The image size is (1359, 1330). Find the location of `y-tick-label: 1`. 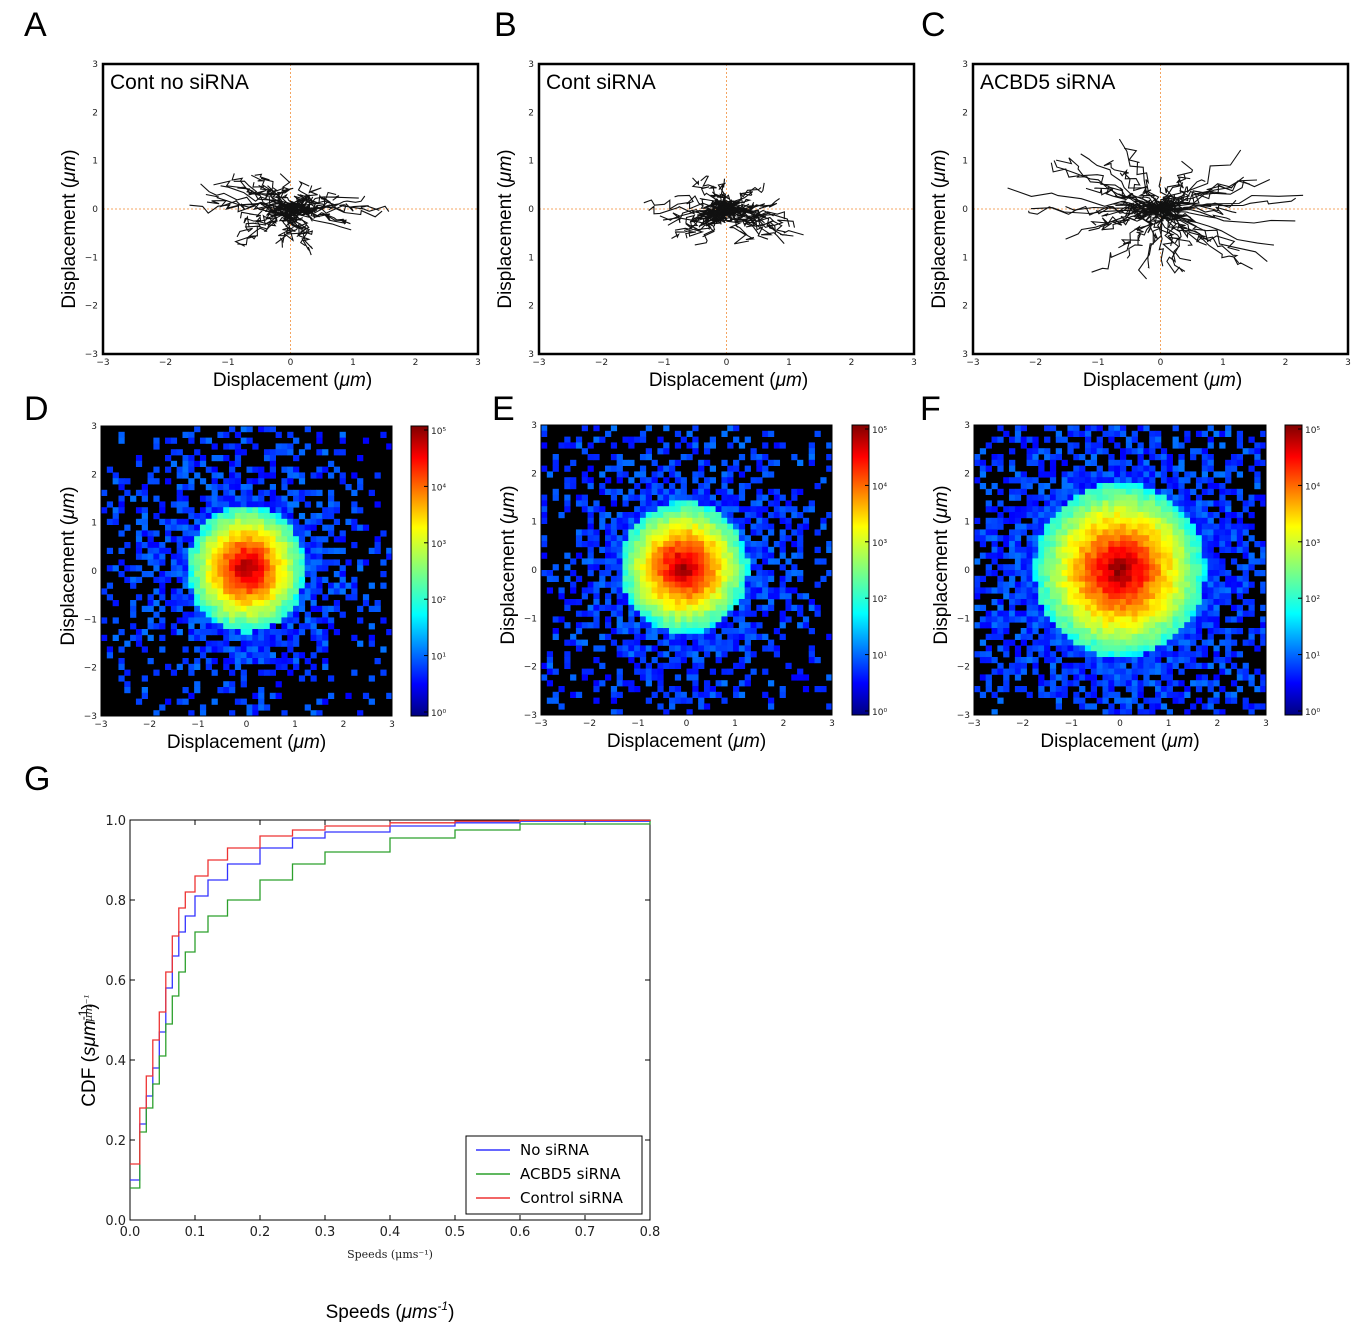

y-tick-label: 1 is located at coordinates (94, 524).